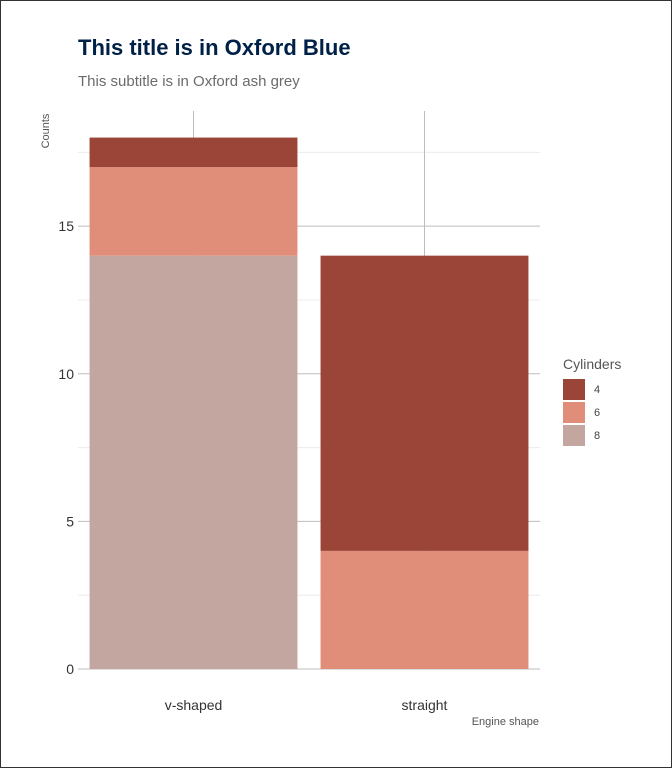 Image resolution: width=672 pixels, height=768 pixels. I want to click on bar-segment-v-shaped-cyl4, so click(193, 152).